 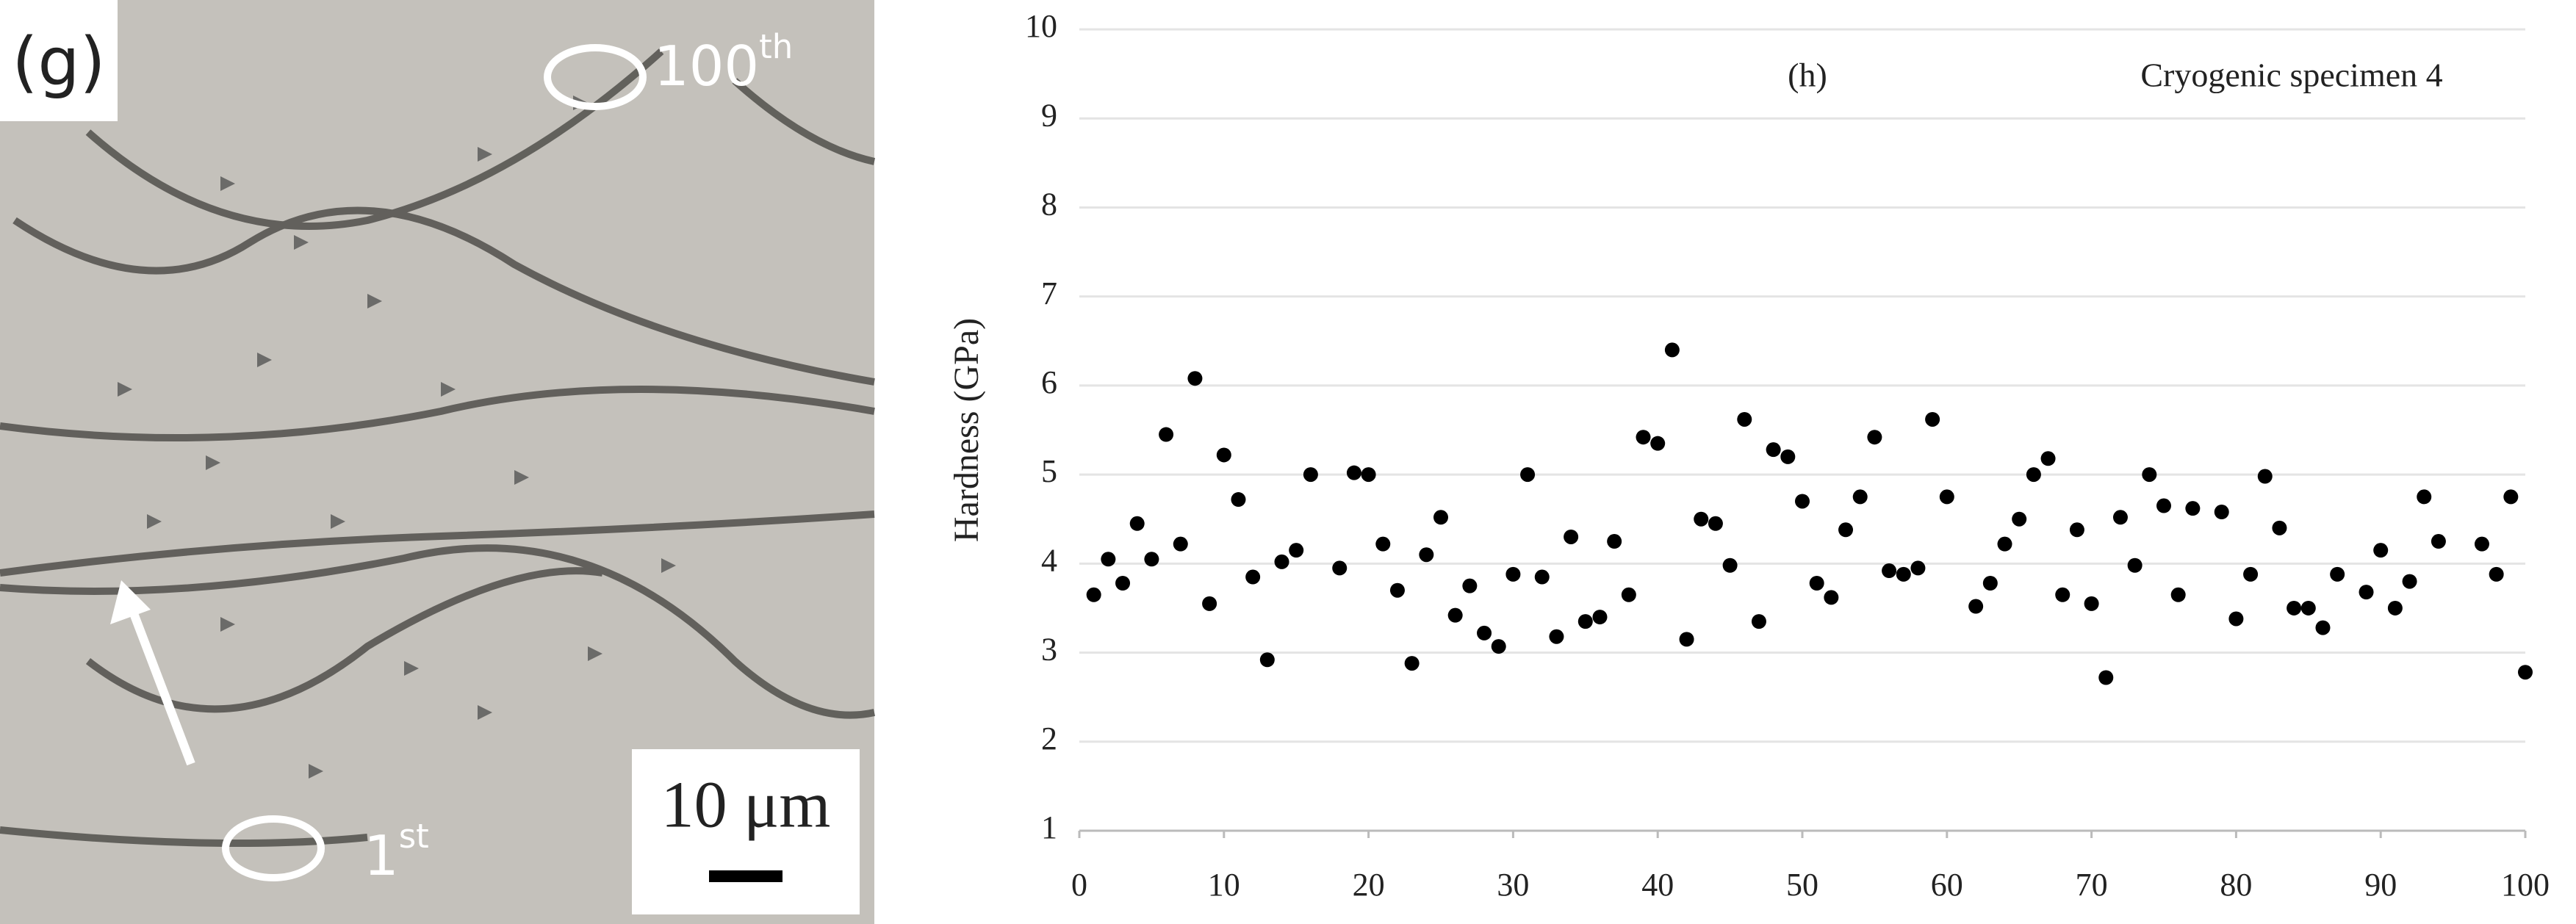 I want to click on y-tick-label: 2, so click(x=1049, y=739).